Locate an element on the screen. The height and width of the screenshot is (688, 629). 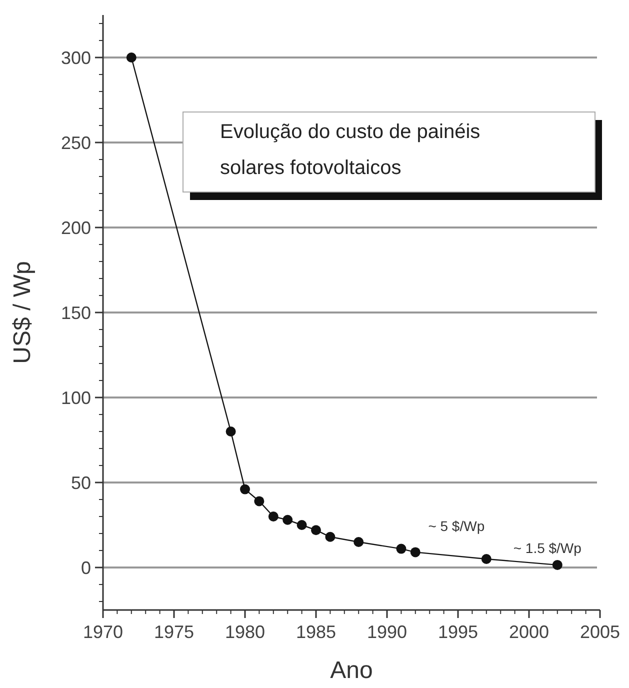
y-tick-label: 250 is located at coordinates (75, 142).